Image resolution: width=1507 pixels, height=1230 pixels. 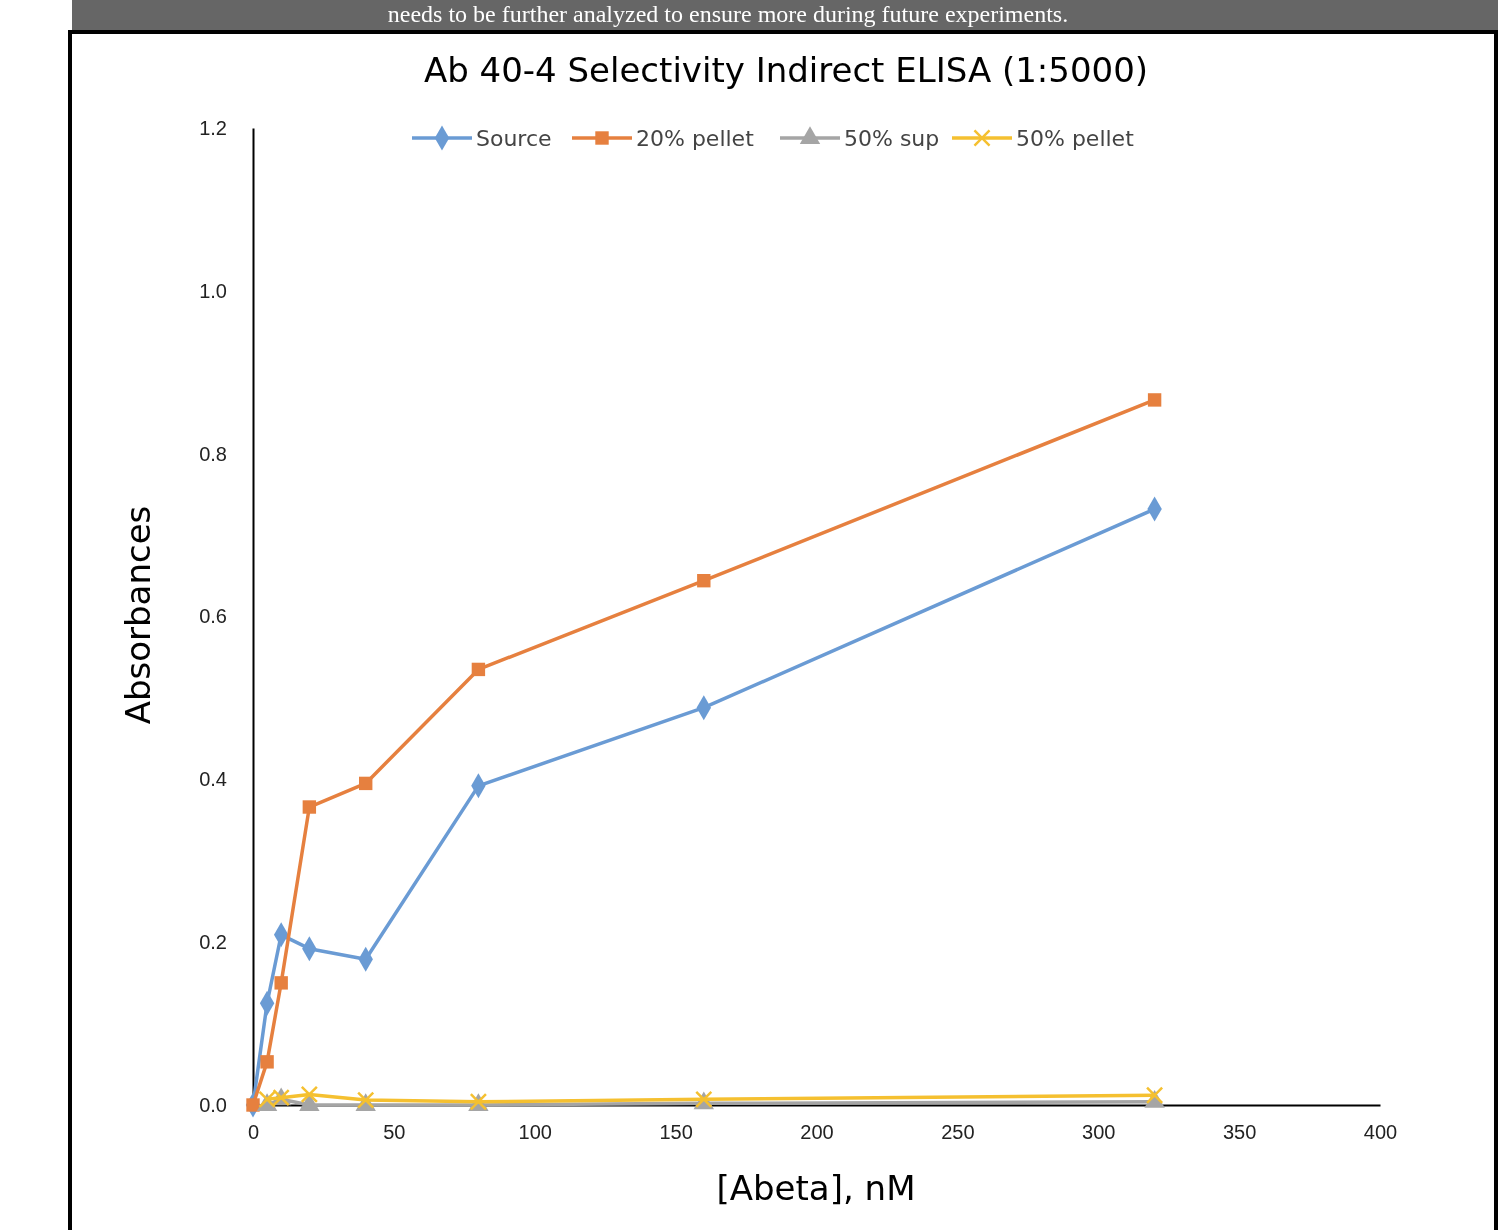 What do you see at coordinates (1239, 1132) in the screenshot?
I see `x-tick-label: 350` at bounding box center [1239, 1132].